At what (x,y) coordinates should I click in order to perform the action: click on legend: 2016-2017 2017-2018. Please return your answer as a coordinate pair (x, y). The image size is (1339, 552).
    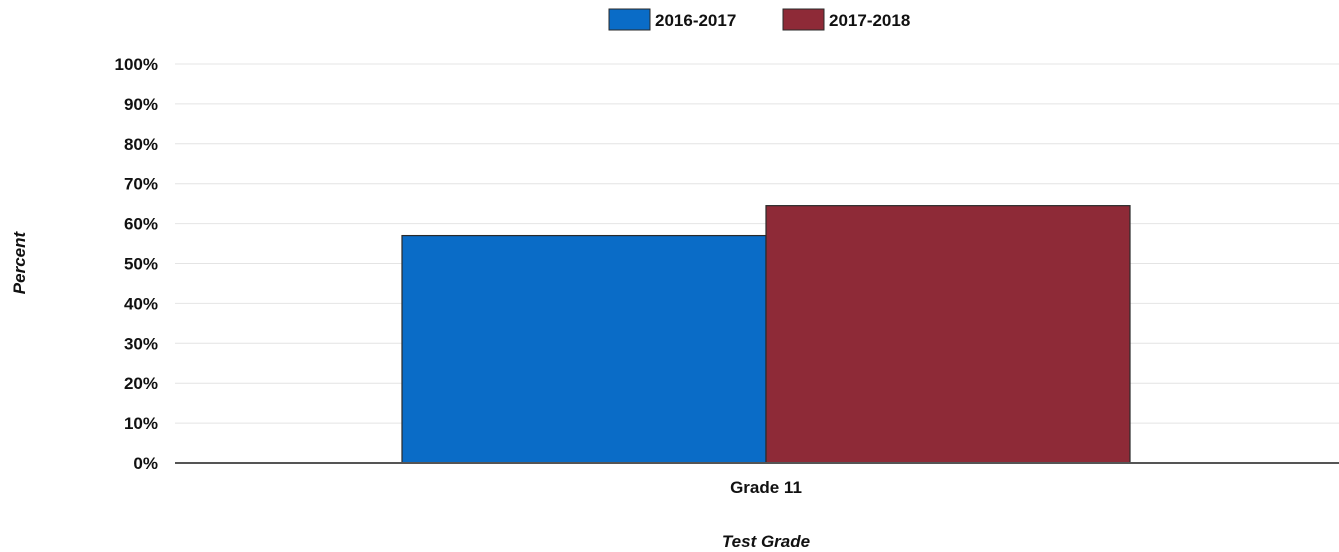
    Looking at the image, I should click on (759, 19).